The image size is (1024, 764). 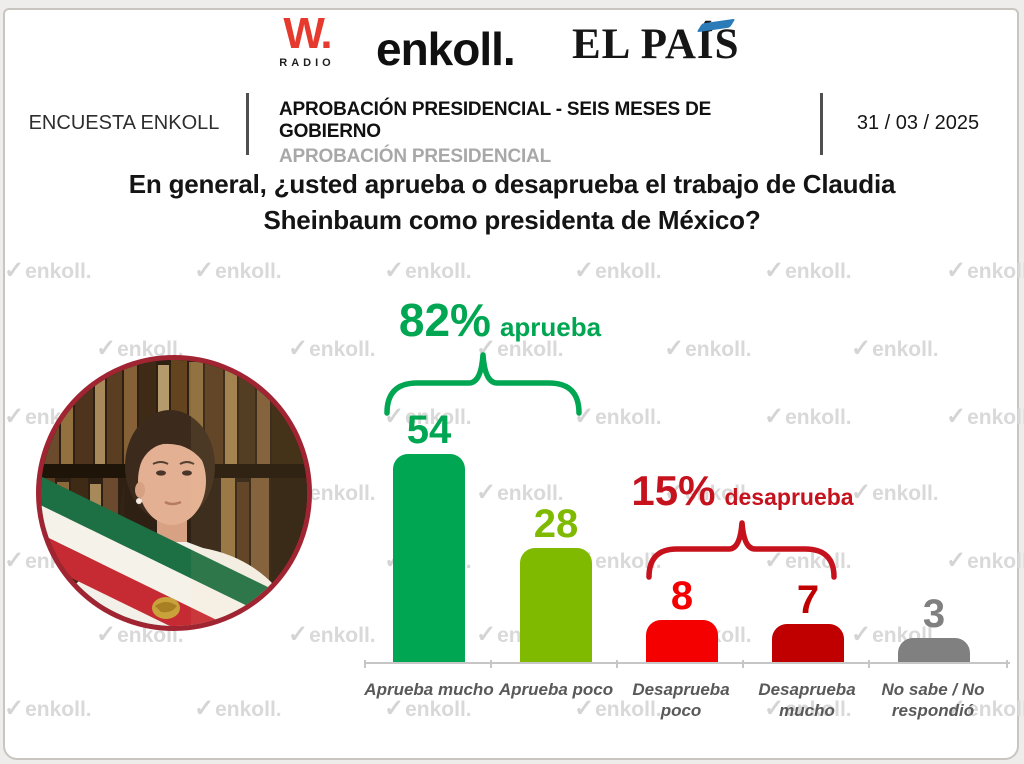 I want to click on report-subtitle: APROBACIÓN PRESIDENCIAL, so click(x=415, y=156).